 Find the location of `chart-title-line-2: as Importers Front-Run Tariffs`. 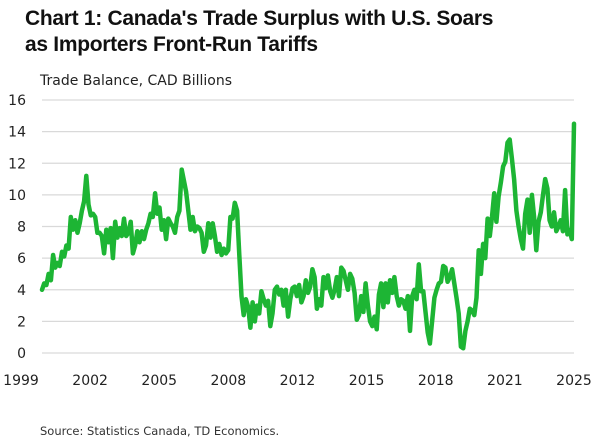

chart-title-line-2: as Importers Front-Run Tariffs is located at coordinates (171, 44).